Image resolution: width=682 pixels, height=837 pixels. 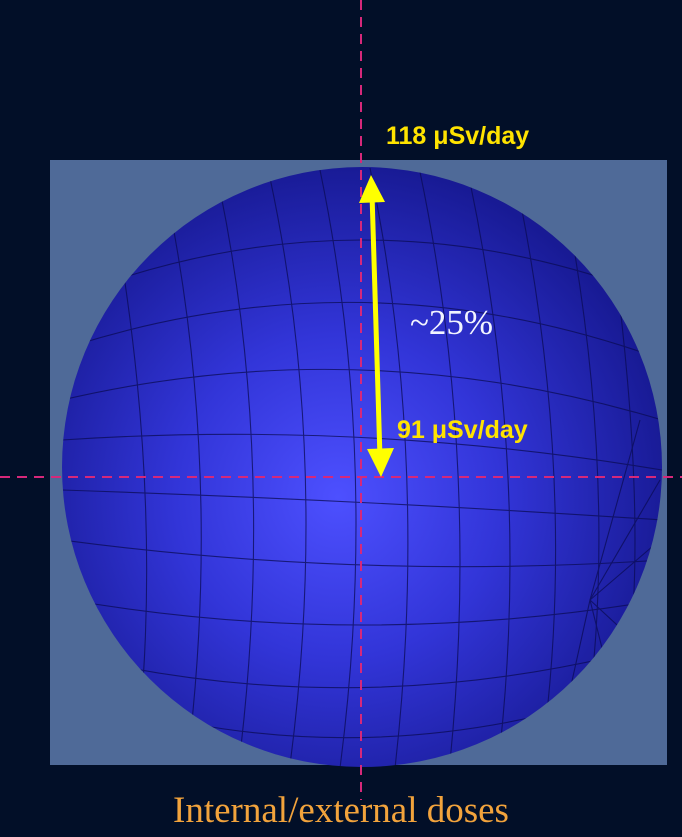 What do you see at coordinates (376, 326) in the screenshot?
I see `dose-arrow` at bounding box center [376, 326].